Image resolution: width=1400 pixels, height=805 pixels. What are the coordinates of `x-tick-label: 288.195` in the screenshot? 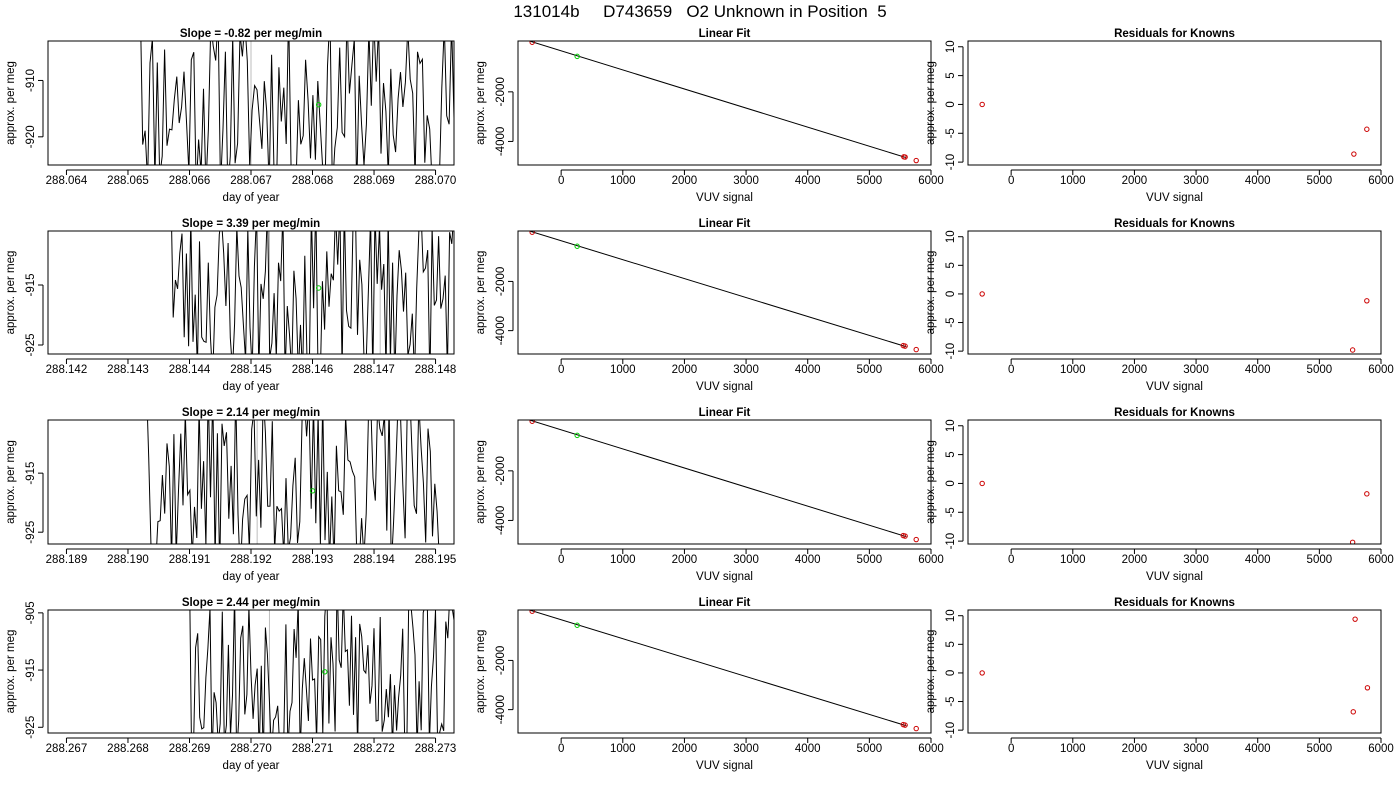 It's located at (436, 560).